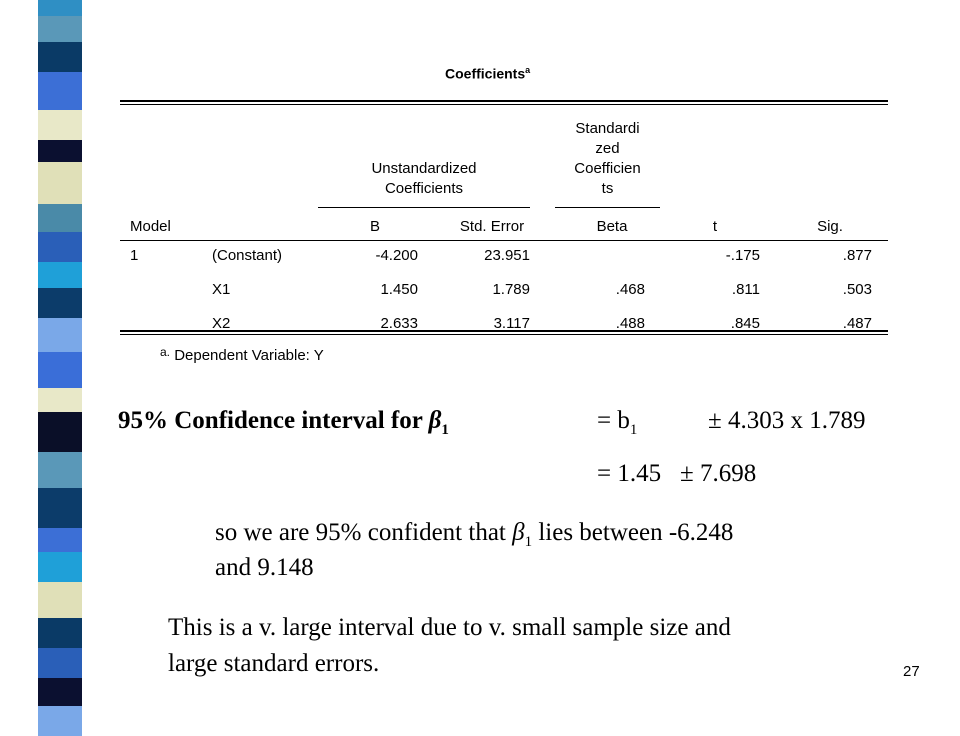  What do you see at coordinates (857, 289) in the screenshot?
I see `cell: .503` at bounding box center [857, 289].